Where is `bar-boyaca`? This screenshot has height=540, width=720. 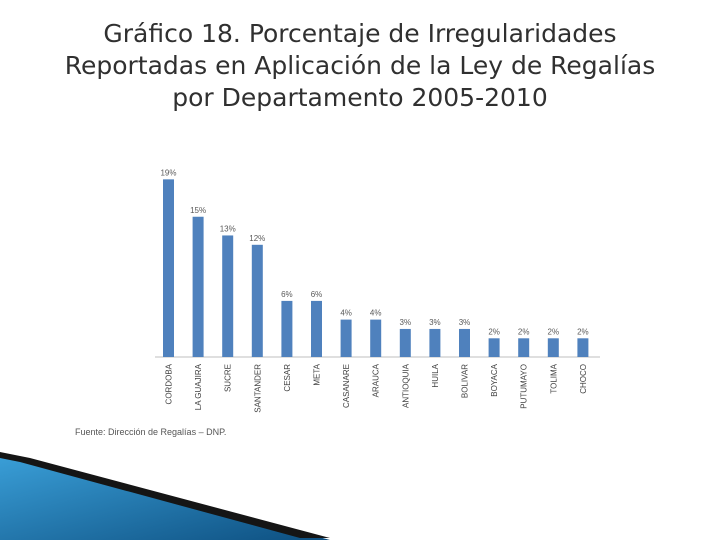 bar-boyaca is located at coordinates (494, 347).